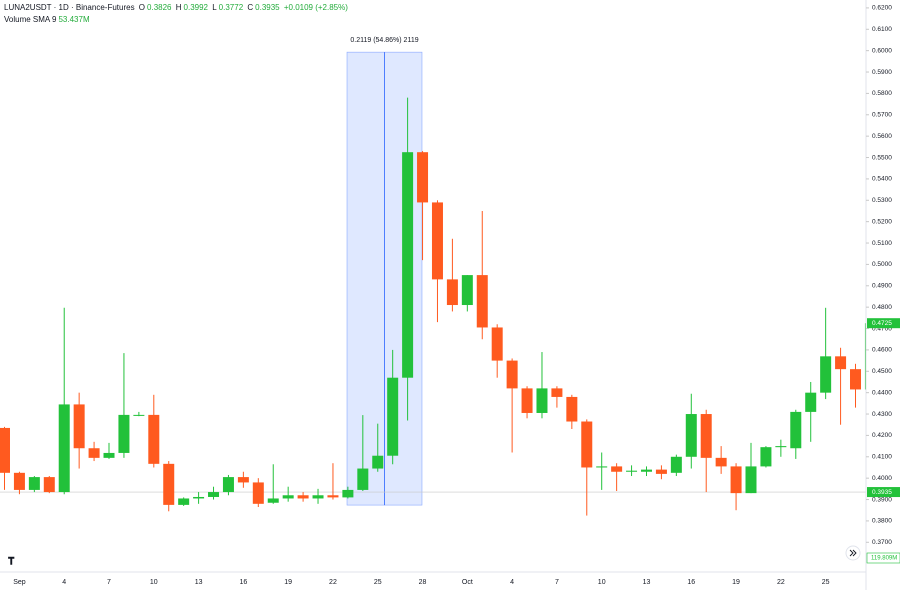 This screenshot has height=590, width=900. Describe the element at coordinates (882, 478) in the screenshot. I see `y-tick-label: 0.4000` at that location.